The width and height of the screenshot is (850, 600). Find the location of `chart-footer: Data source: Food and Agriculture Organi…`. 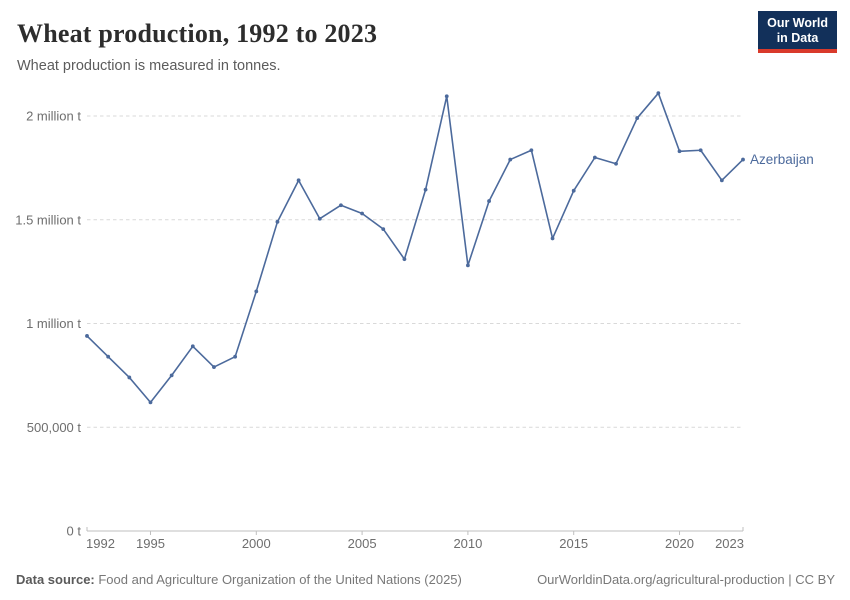

chart-footer: Data source: Food and Agriculture Organi… is located at coordinates (425, 579).